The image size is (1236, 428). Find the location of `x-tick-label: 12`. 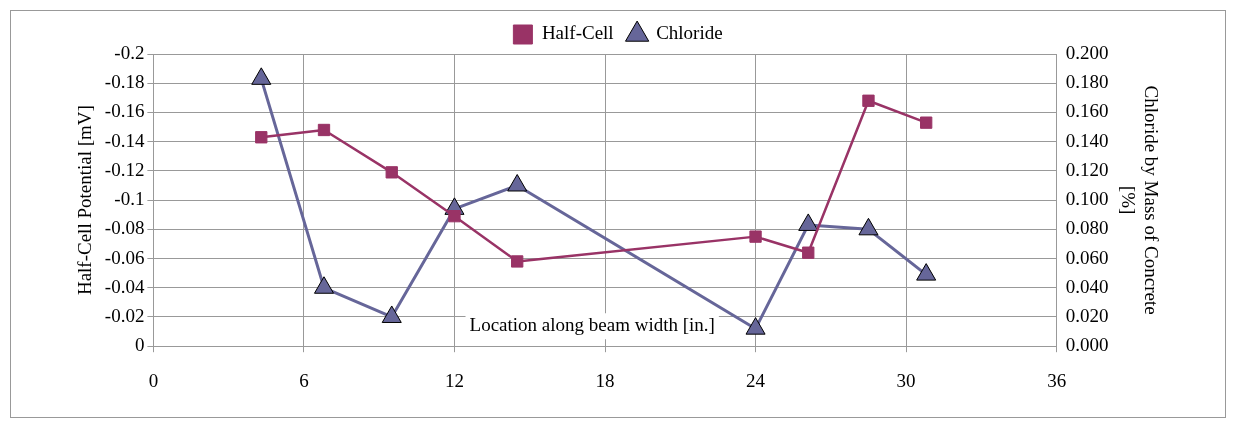

x-tick-label: 12 is located at coordinates (454, 380).